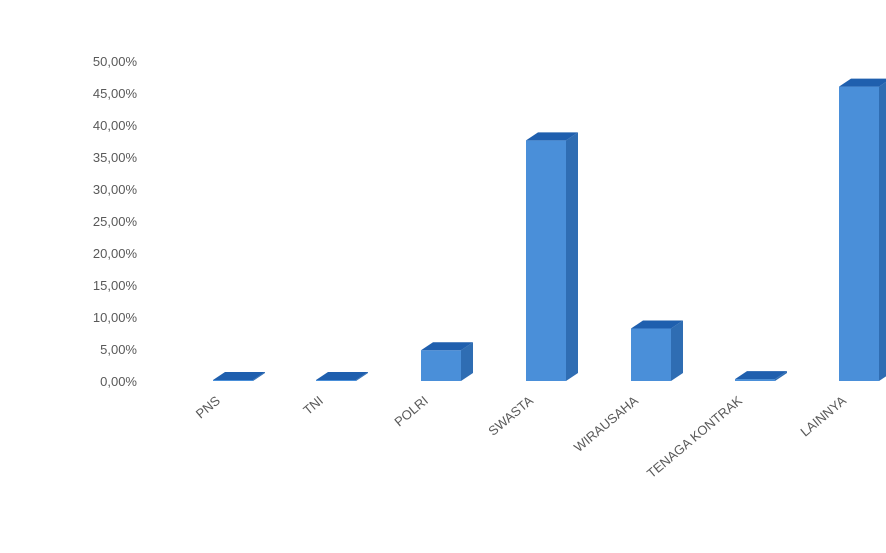 The height and width of the screenshot is (553, 886). I want to click on x-tick-label: WIRAUSAHA, so click(606, 424).